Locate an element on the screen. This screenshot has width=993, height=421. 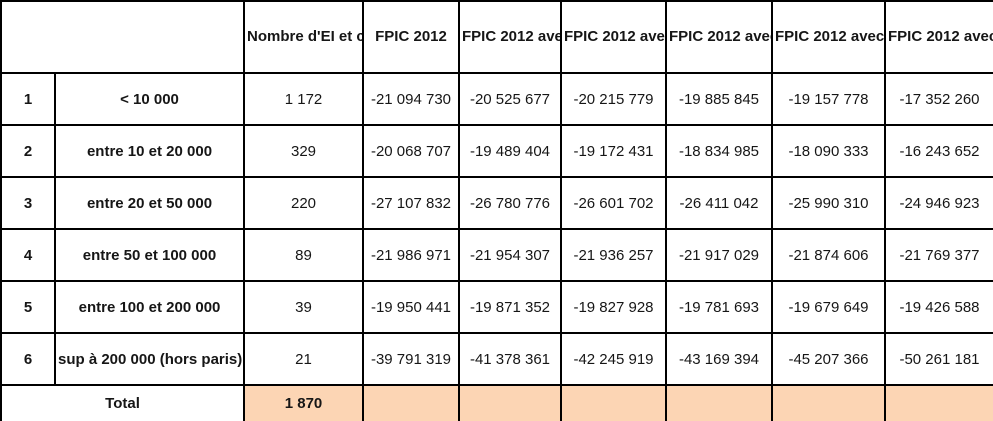
cell-fpic2012: -21 094 730 is located at coordinates (411, 99).